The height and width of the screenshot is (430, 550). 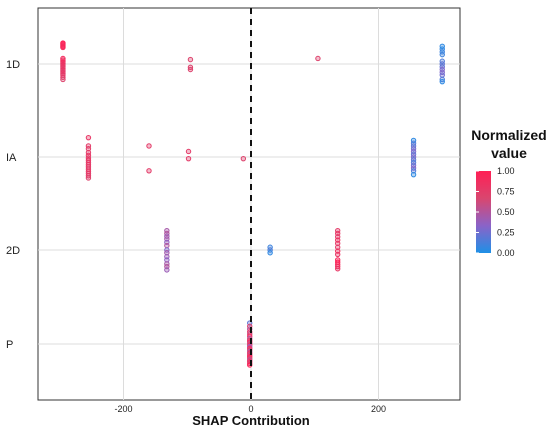 What do you see at coordinates (13, 251) in the screenshot?
I see `y-tick-label: 2D` at bounding box center [13, 251].